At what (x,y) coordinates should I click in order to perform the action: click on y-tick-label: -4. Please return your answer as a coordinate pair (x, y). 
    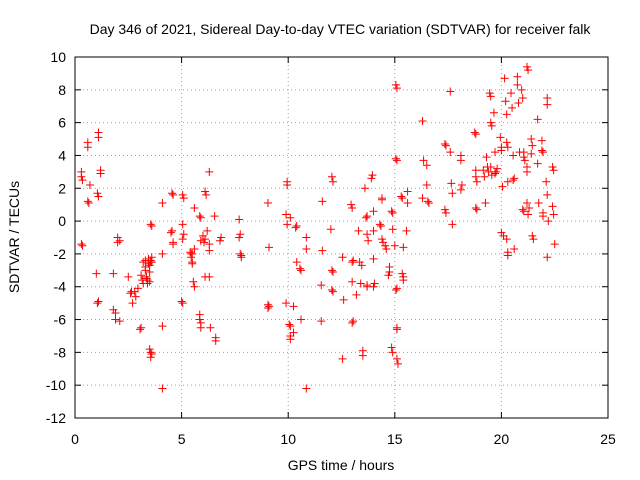
    Looking at the image, I should click on (60, 287).